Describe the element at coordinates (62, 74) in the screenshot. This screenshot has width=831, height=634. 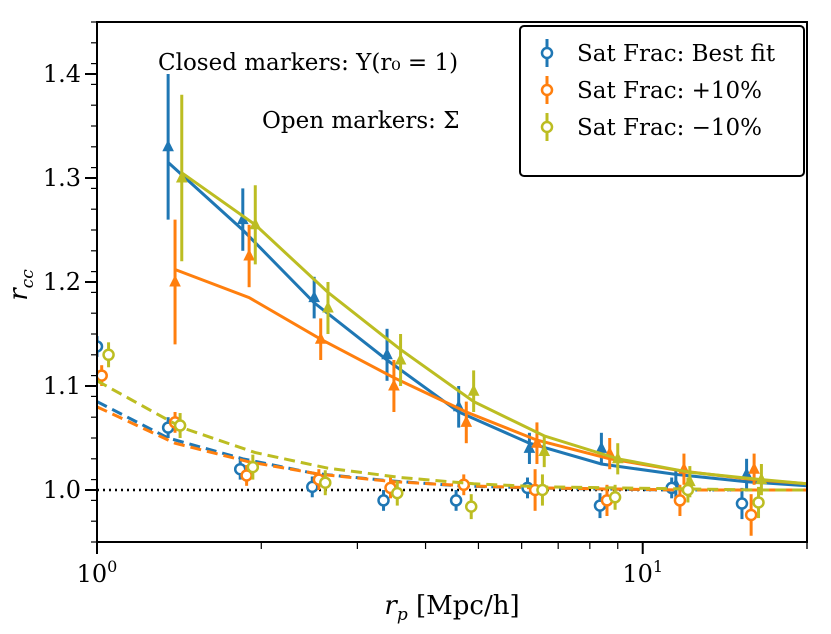
I see `y-tick-label: 1.4` at that location.